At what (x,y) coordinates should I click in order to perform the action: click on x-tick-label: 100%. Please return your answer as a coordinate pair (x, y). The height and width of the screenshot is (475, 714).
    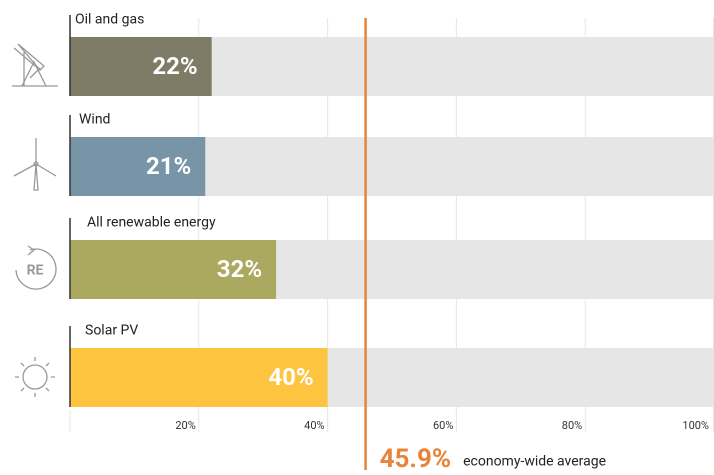
    Looking at the image, I should click on (695, 425).